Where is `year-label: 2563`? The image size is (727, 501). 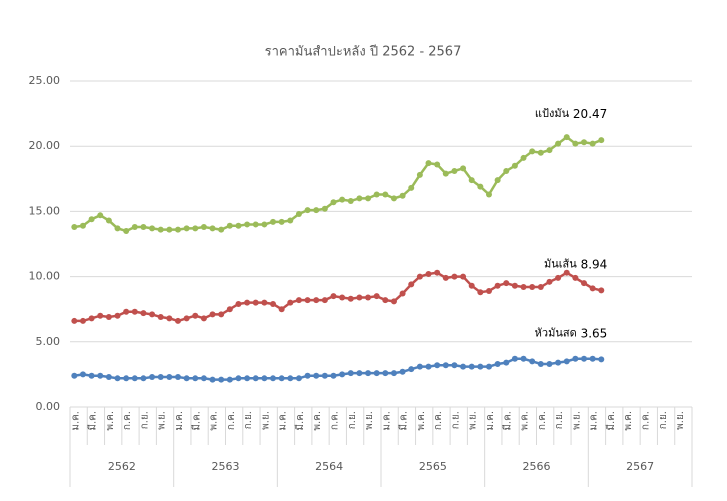 year-label: 2563 is located at coordinates (226, 466).